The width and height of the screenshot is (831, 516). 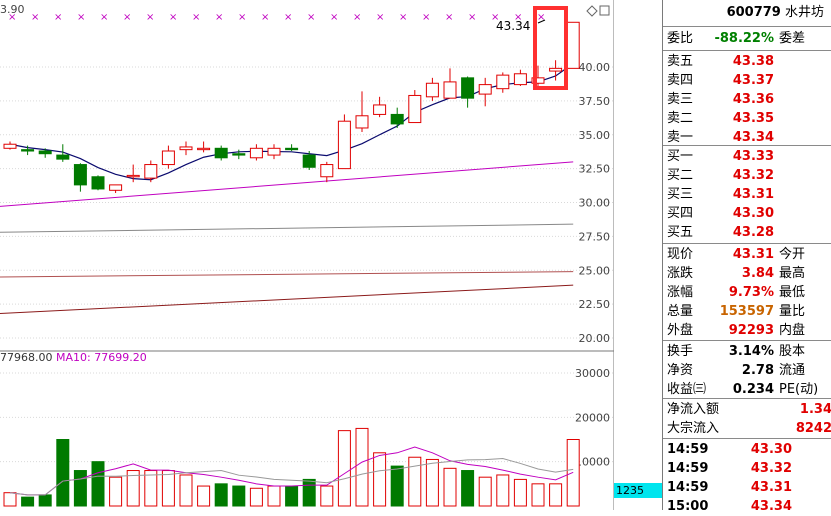 I want to click on bid-row: 买一 43.33, so click(x=747, y=156).